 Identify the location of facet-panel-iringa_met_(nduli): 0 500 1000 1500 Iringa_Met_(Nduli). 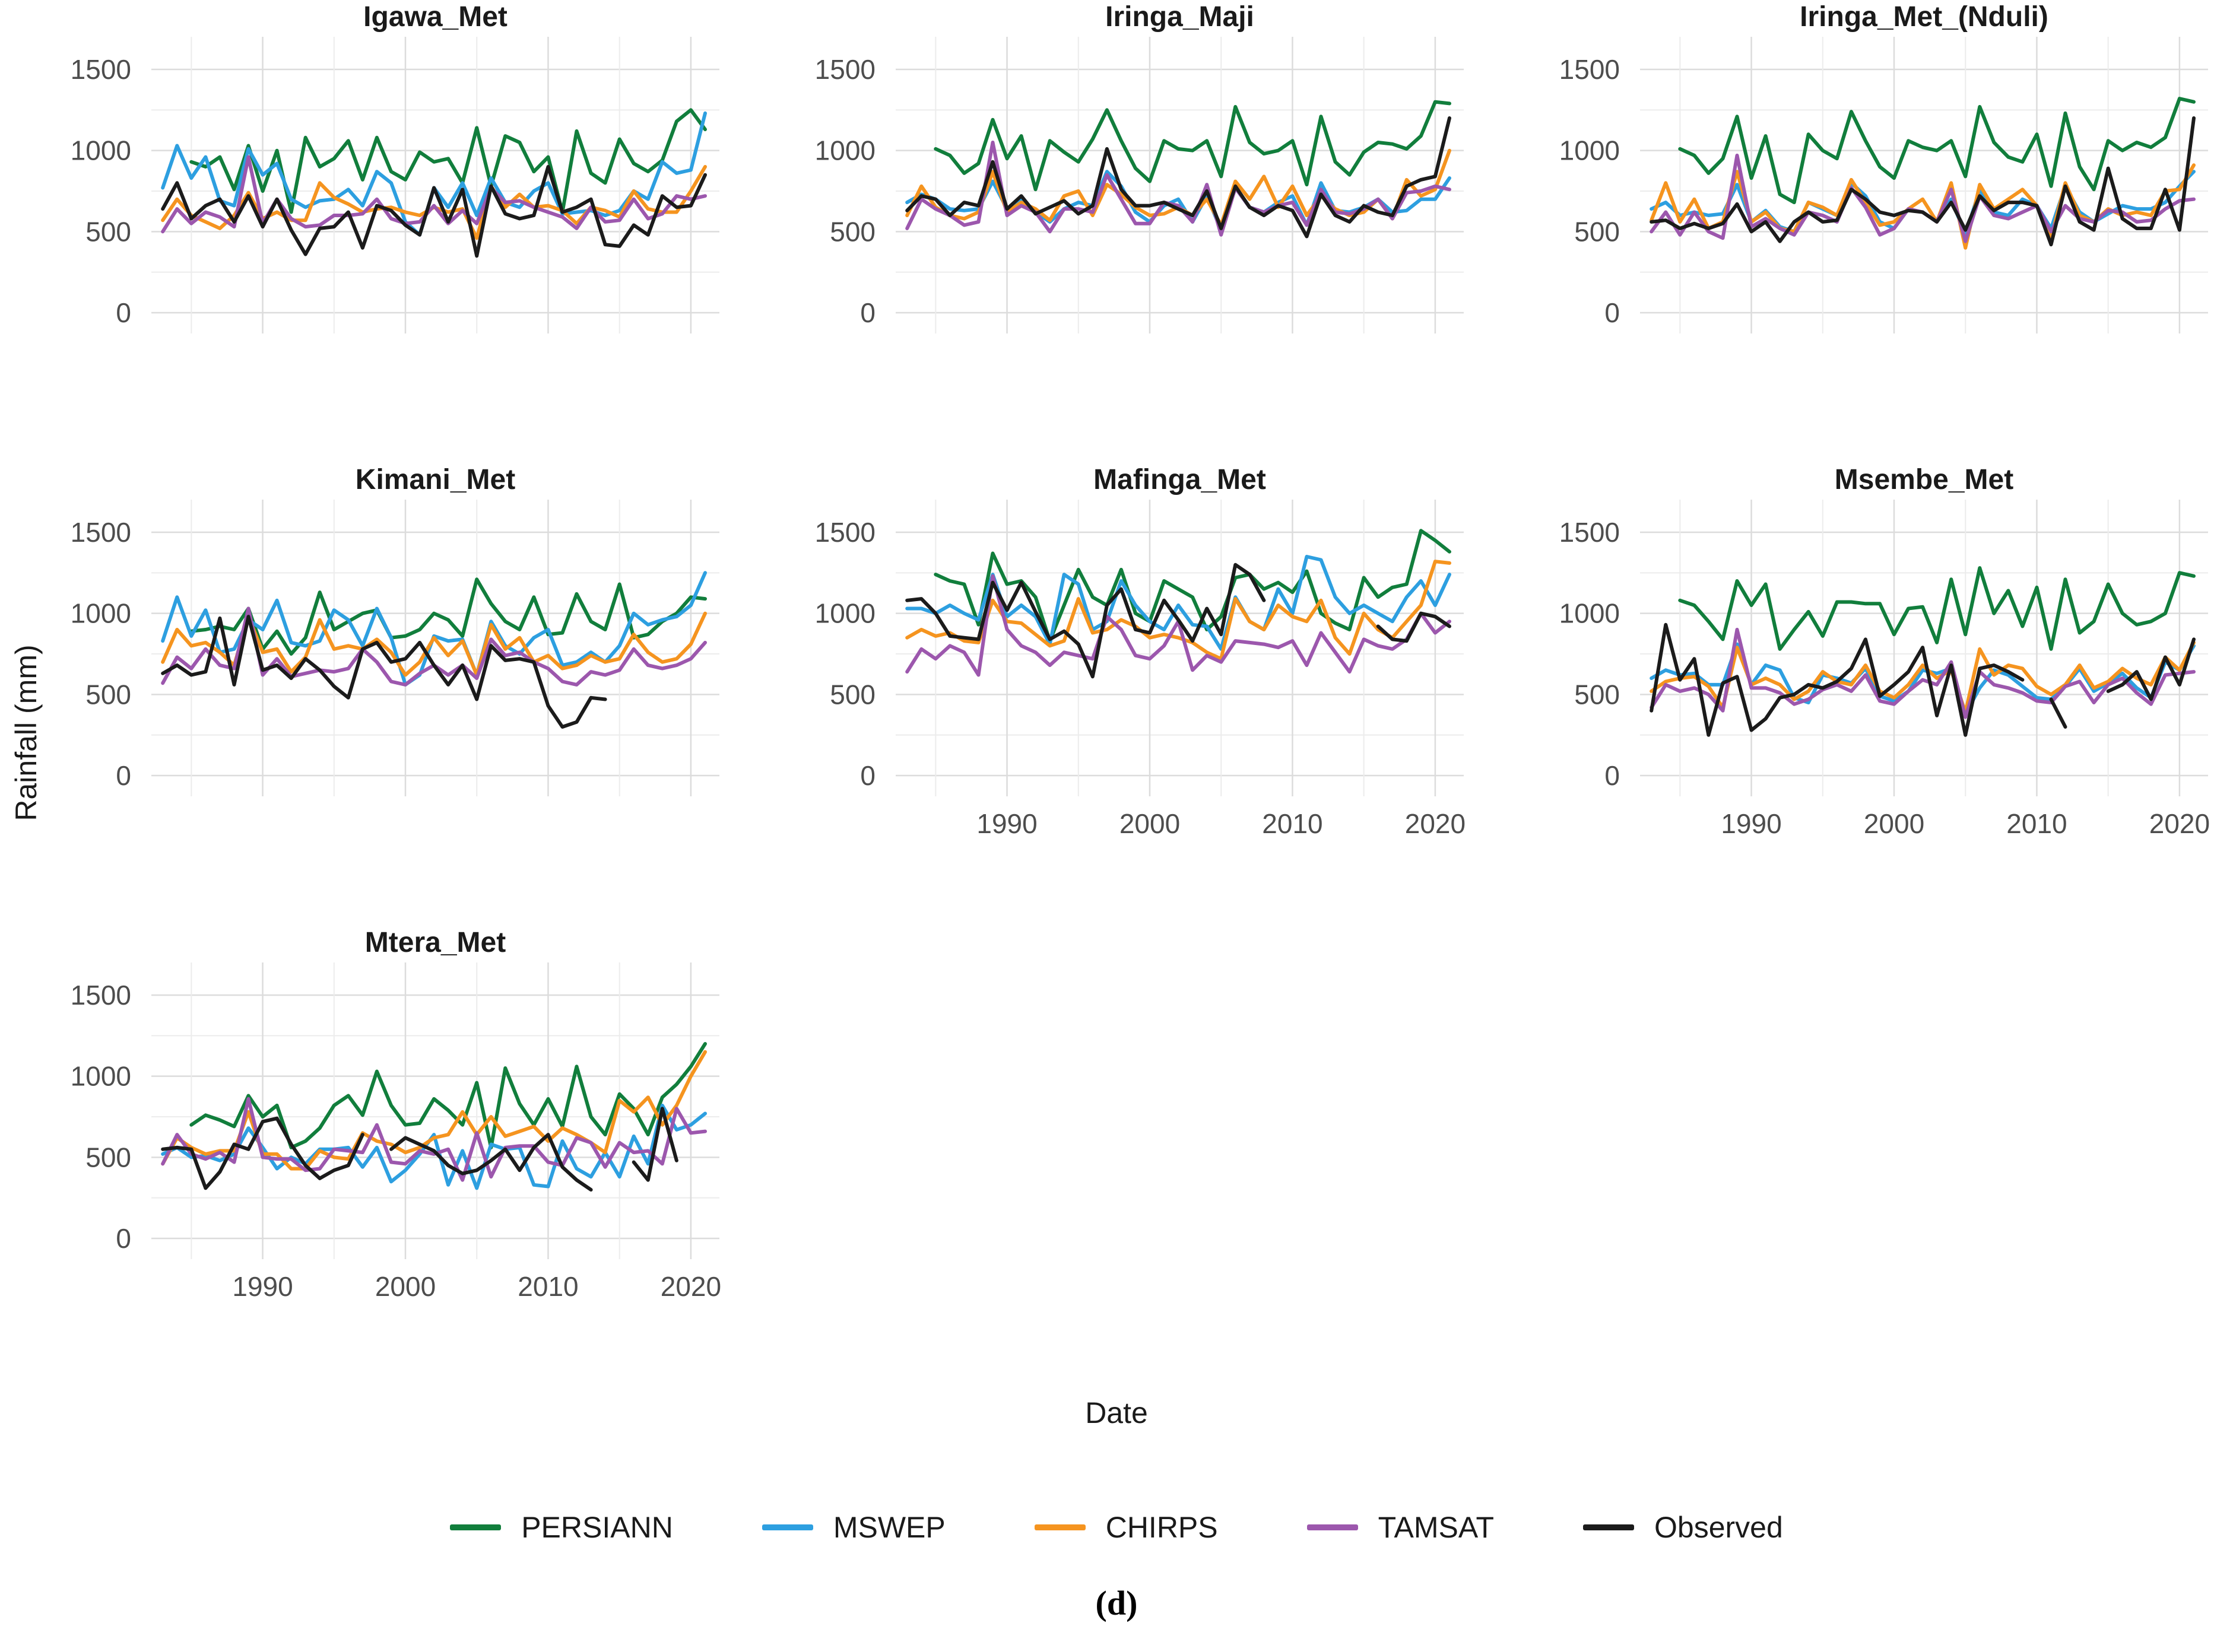
(1861, 231).